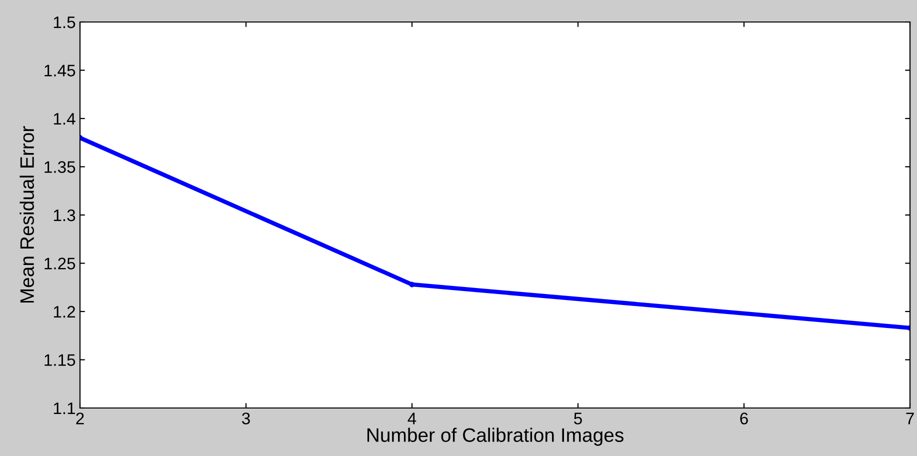 The image size is (917, 456). What do you see at coordinates (65, 215) in the screenshot?
I see `y-tick-label: 1.3` at bounding box center [65, 215].